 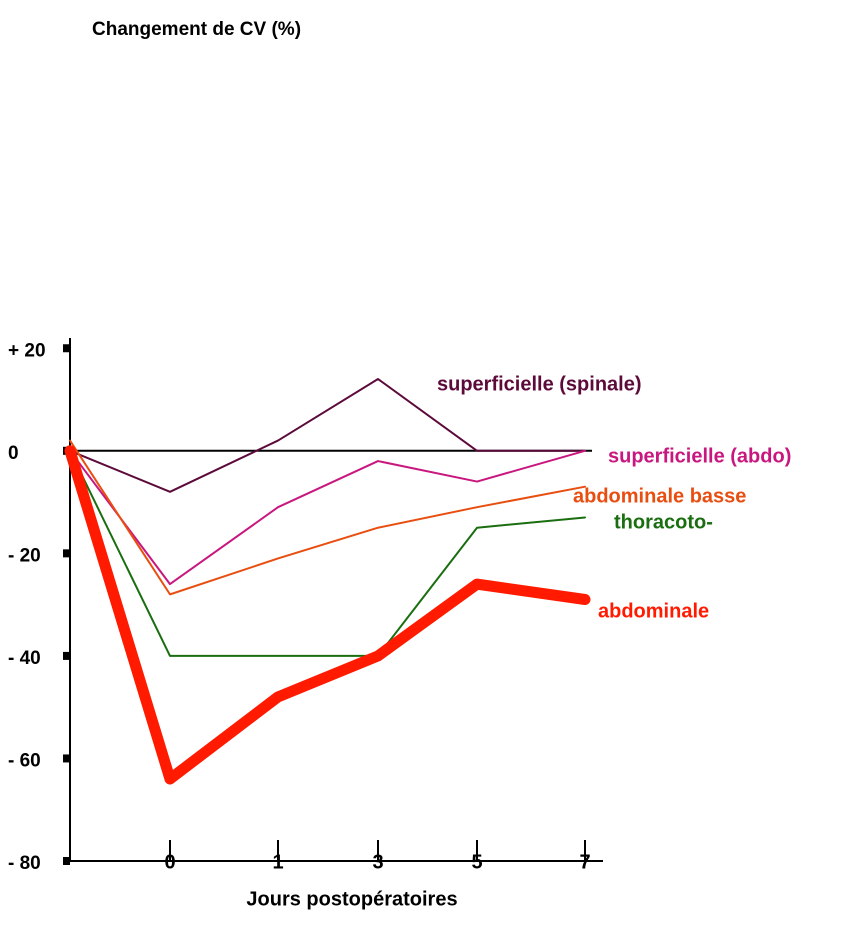 What do you see at coordinates (24, 658) in the screenshot?
I see `y-tick-label: - 40` at bounding box center [24, 658].